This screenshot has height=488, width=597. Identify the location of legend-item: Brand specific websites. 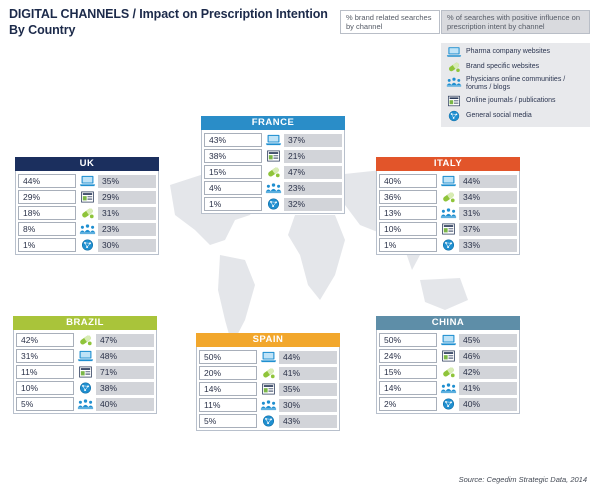
(515, 67).